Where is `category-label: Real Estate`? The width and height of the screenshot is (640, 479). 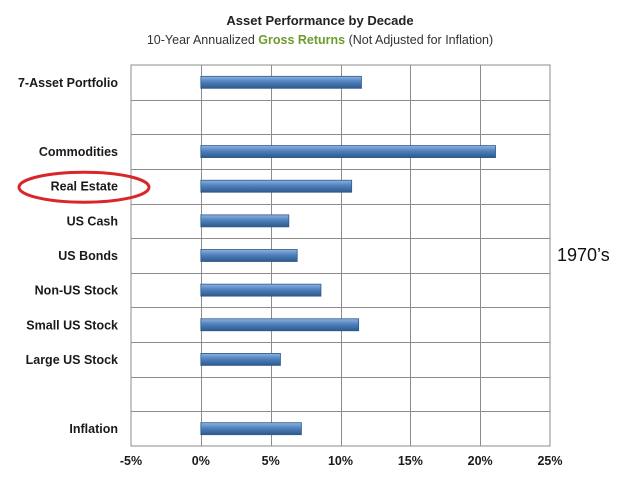
category-label: Real Estate is located at coordinates (84, 187).